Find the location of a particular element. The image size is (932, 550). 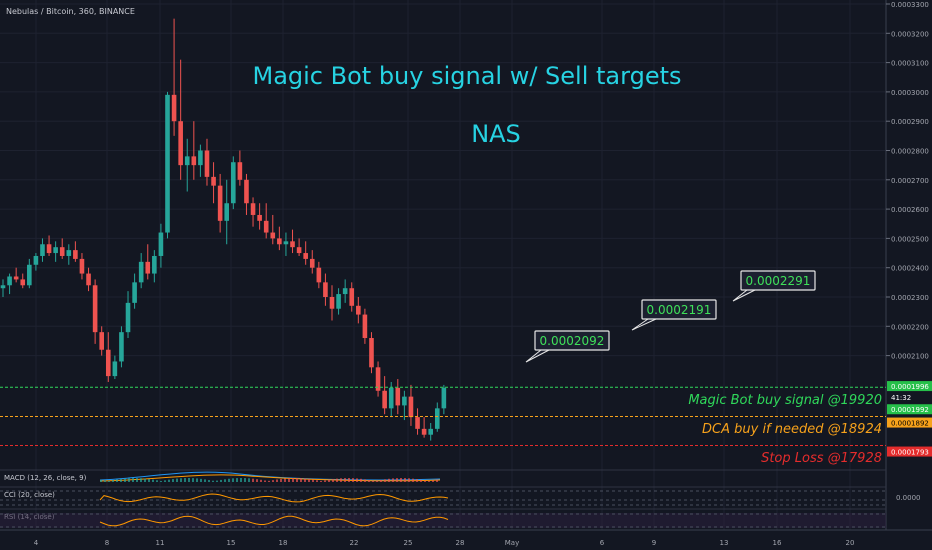

cci-pane: CCI (20, close) 0.0000 is located at coordinates (460, 496).